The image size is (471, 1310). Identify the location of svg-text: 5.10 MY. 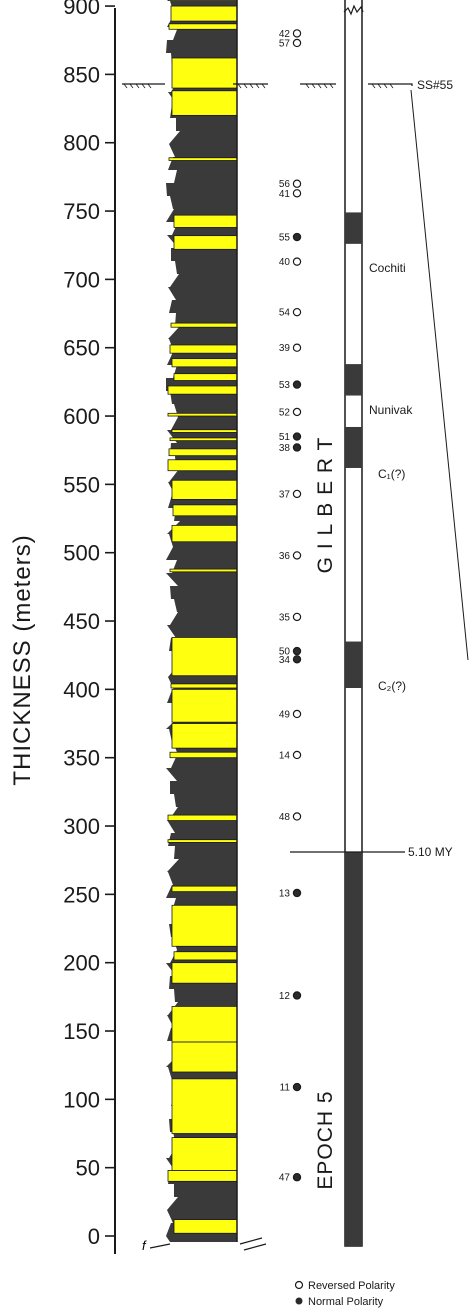
(430, 852).